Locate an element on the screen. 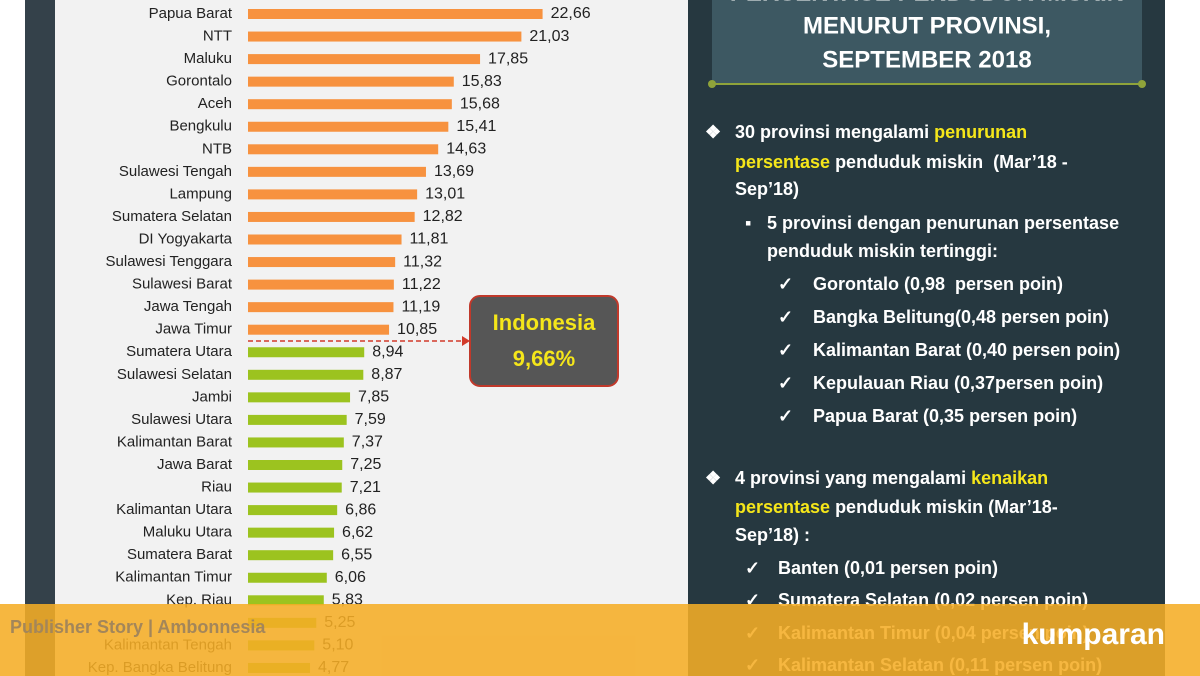  category-label: Sumatera Selatan is located at coordinates (172, 216).